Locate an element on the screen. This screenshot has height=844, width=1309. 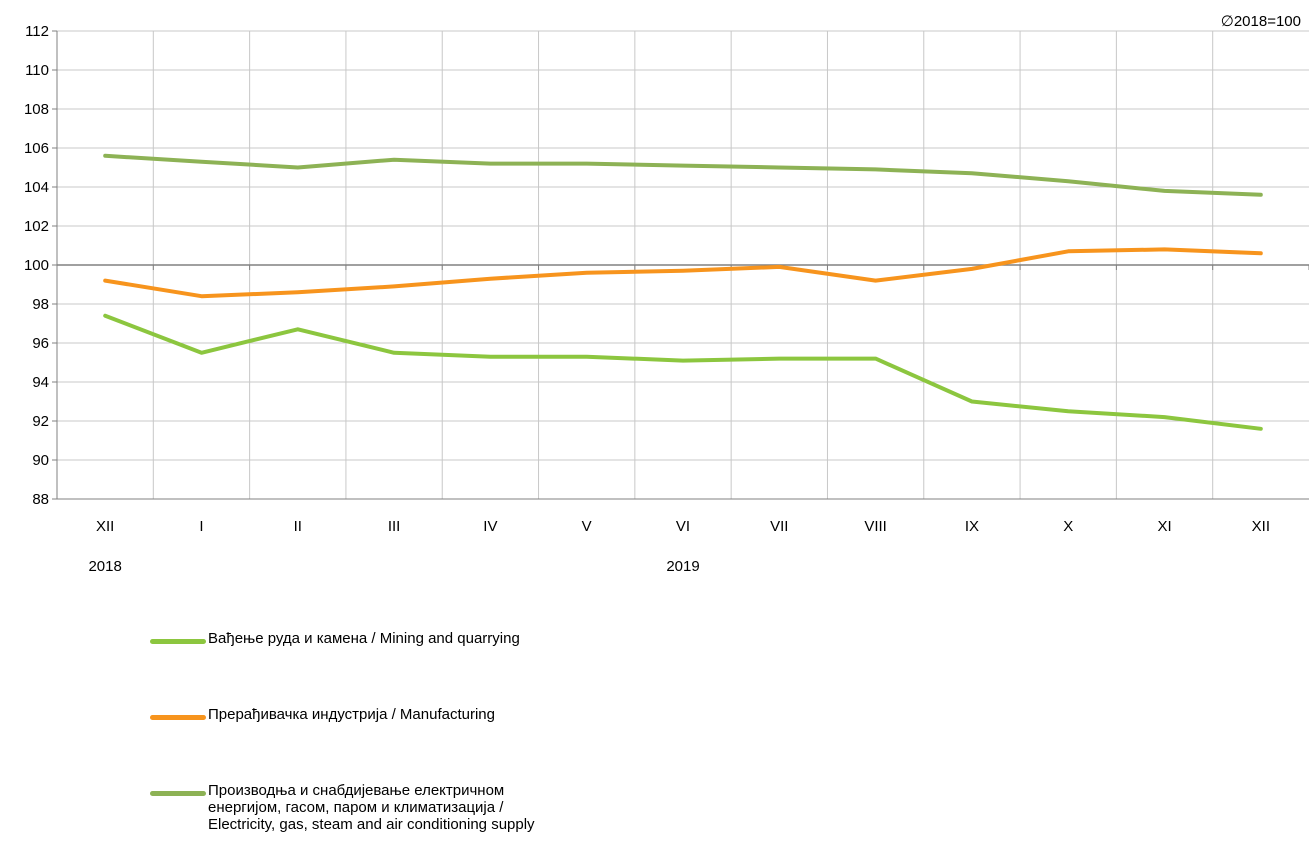
y-tick-label: 92 is located at coordinates (40, 421).